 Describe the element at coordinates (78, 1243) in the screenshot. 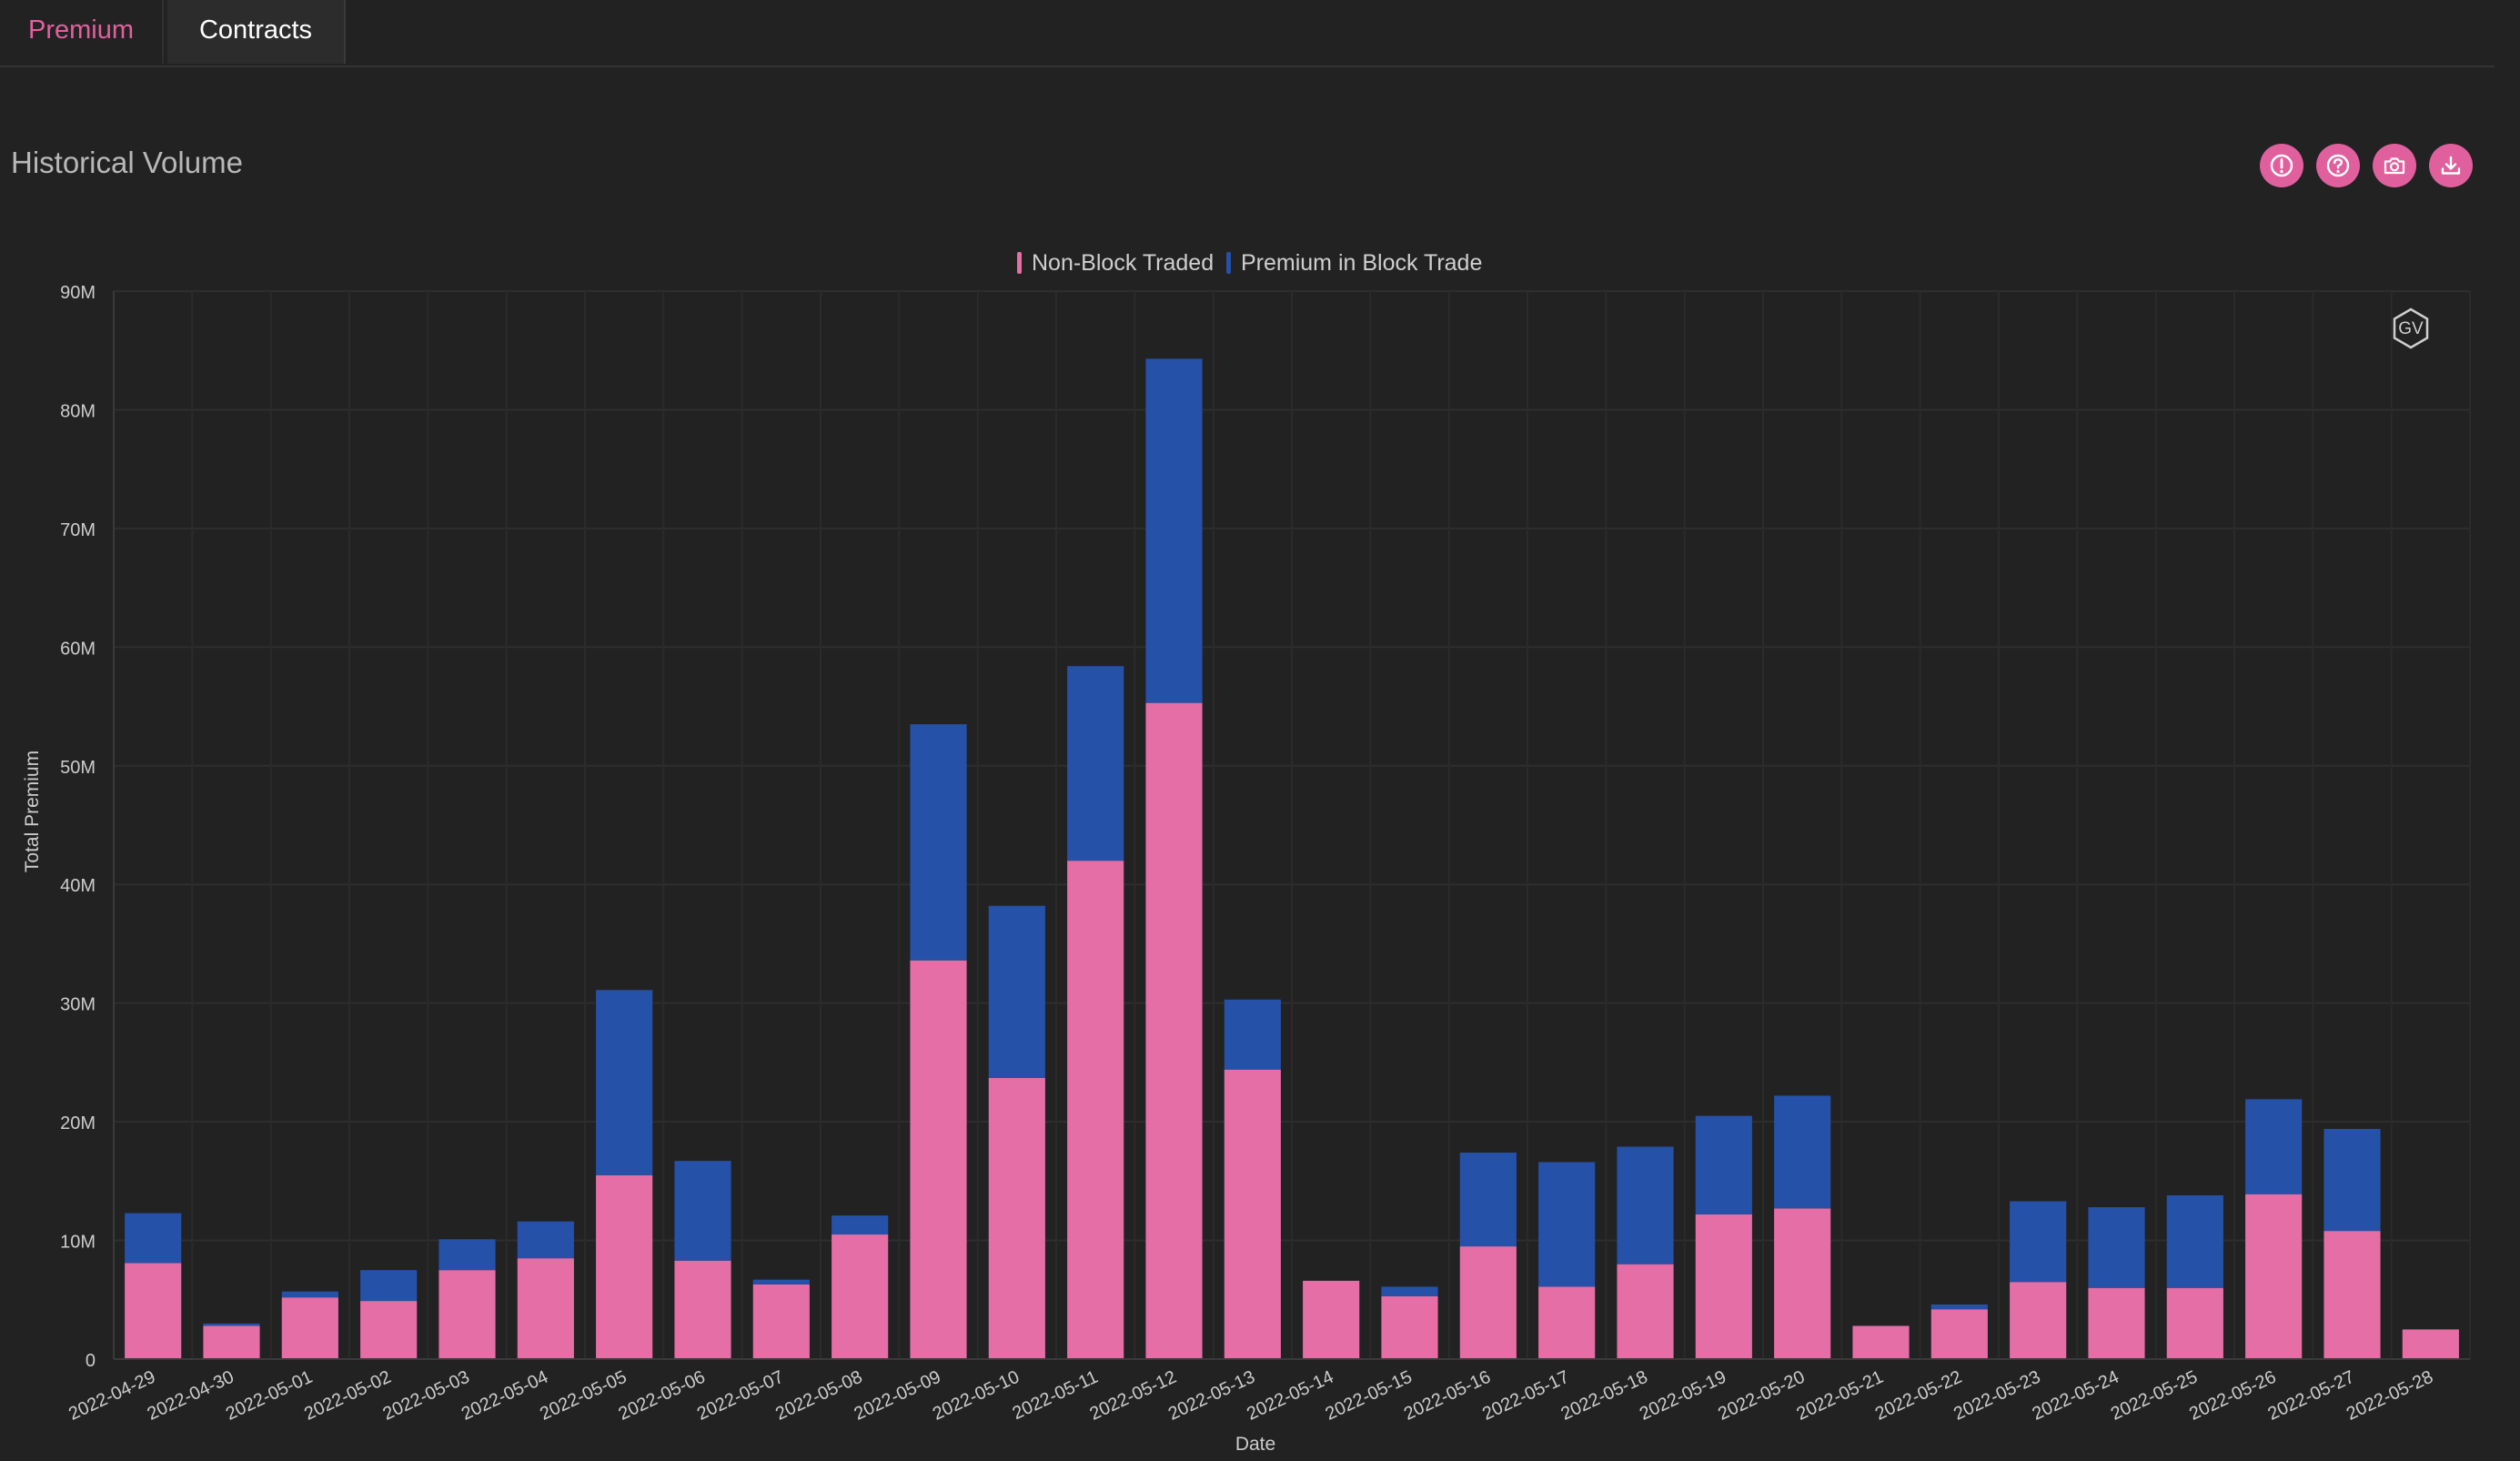

I see `y-tick-label: 10M` at that location.